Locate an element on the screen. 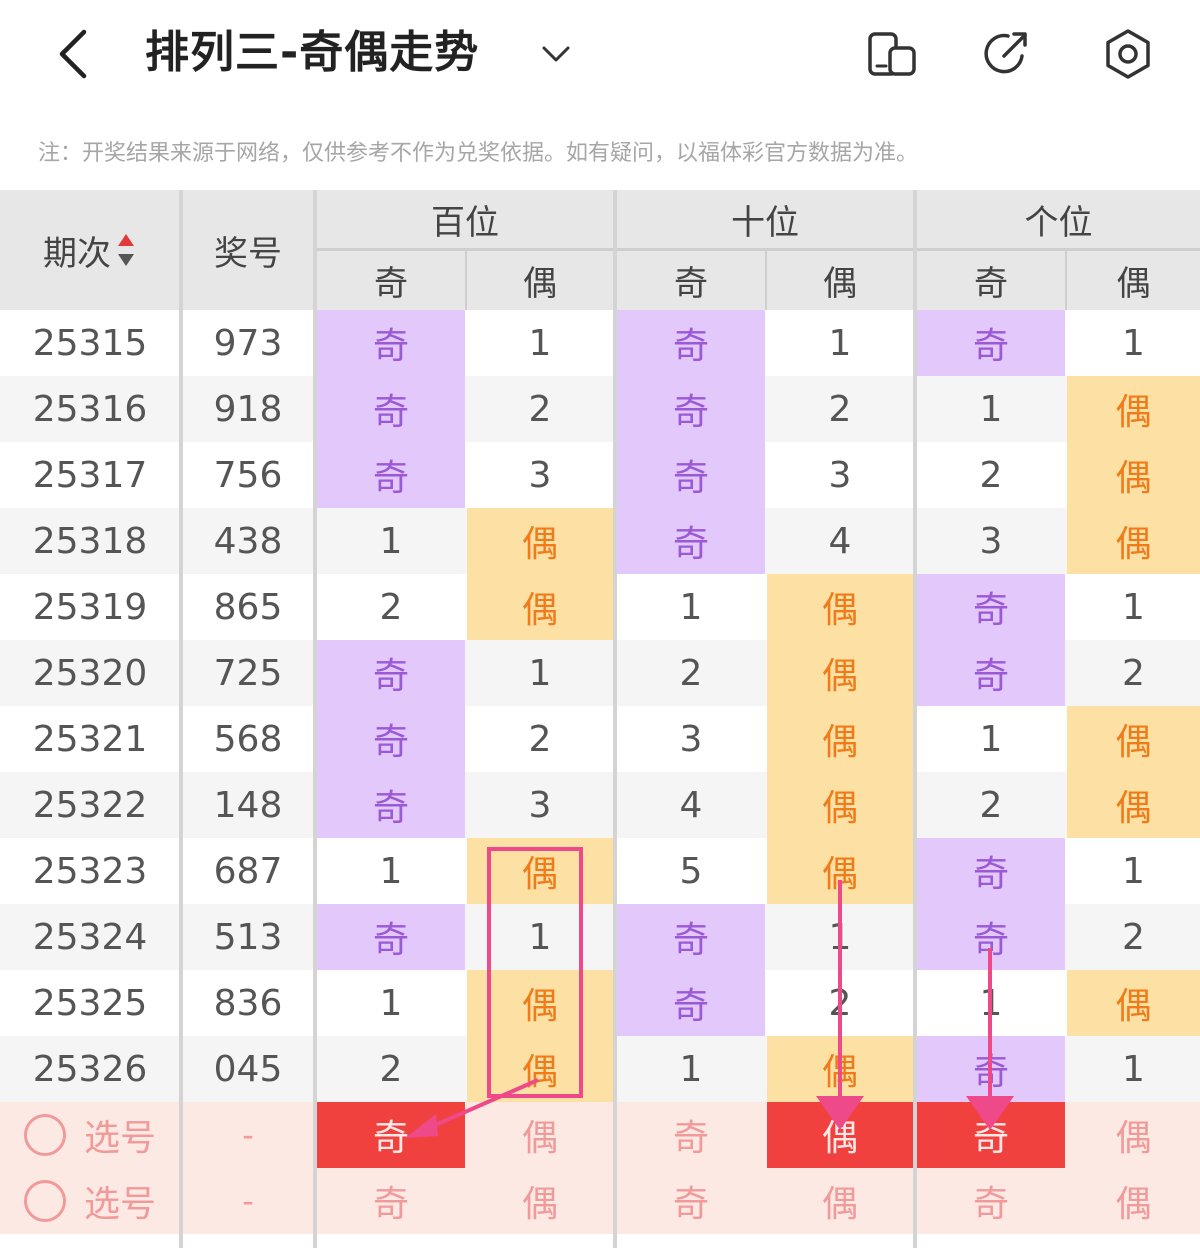  units-header: 个位 is located at coordinates (1058, 219).